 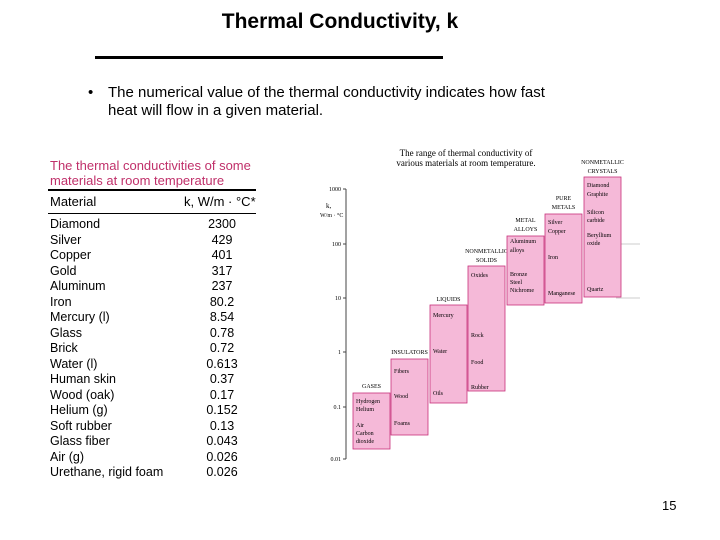 What do you see at coordinates (222, 472) in the screenshot?
I see `row-k-value: 0.026` at bounding box center [222, 472].